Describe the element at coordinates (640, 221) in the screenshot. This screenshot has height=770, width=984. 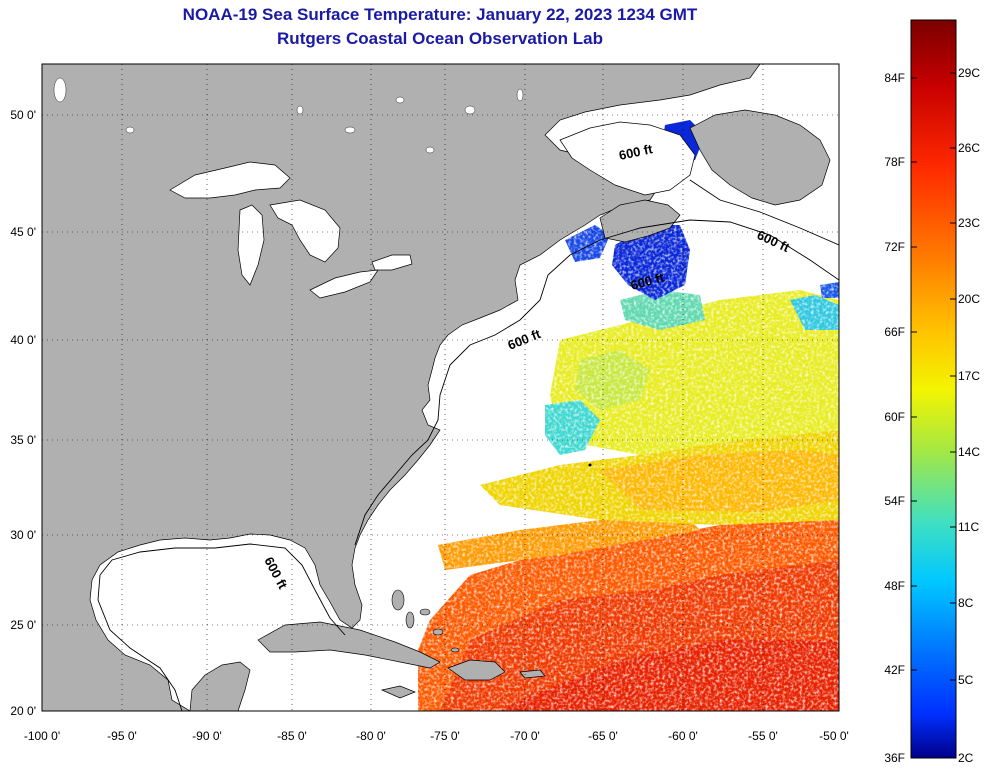
I see `nova-scotia` at that location.